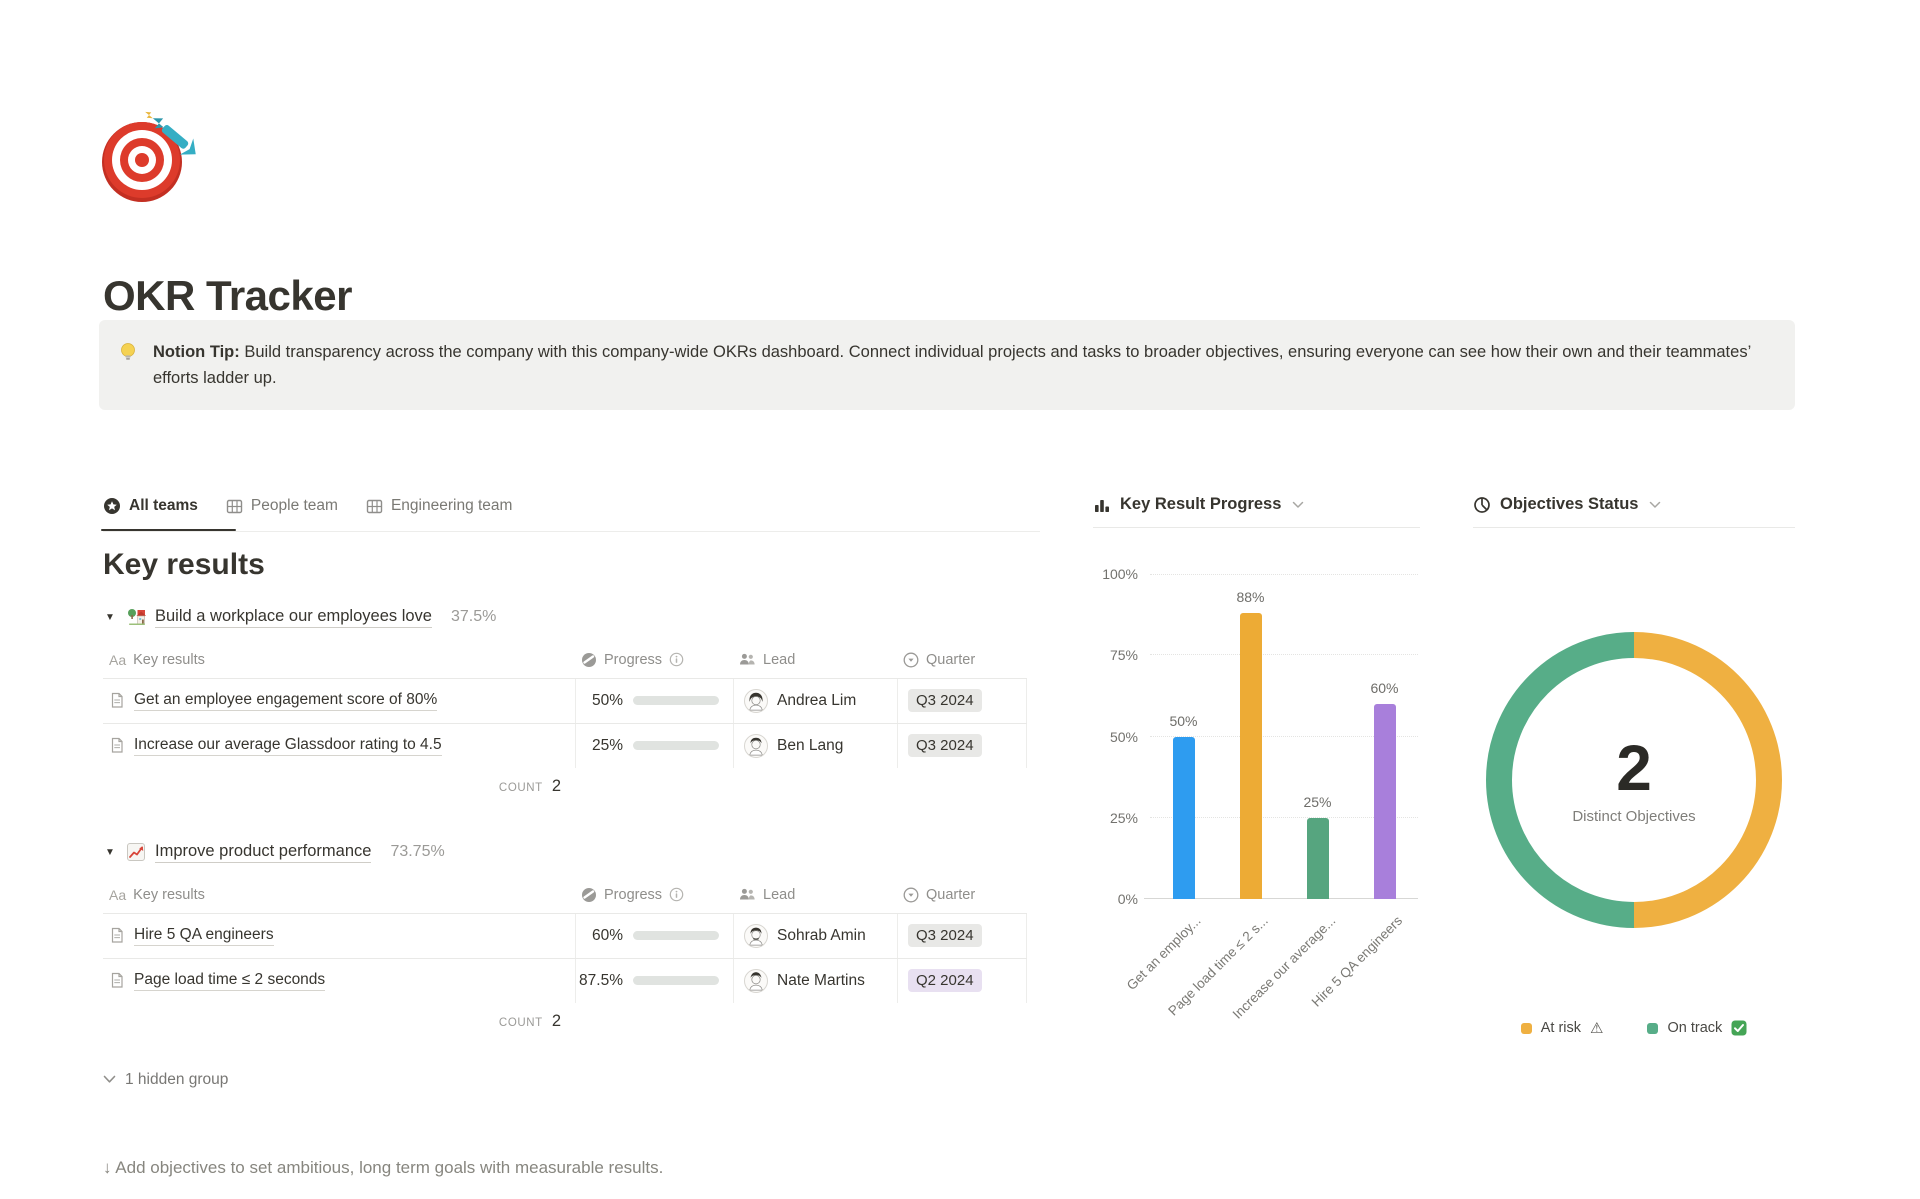  Describe the element at coordinates (293, 617) in the screenshot. I see `objective-link: Build a workplace our employees love` at that location.